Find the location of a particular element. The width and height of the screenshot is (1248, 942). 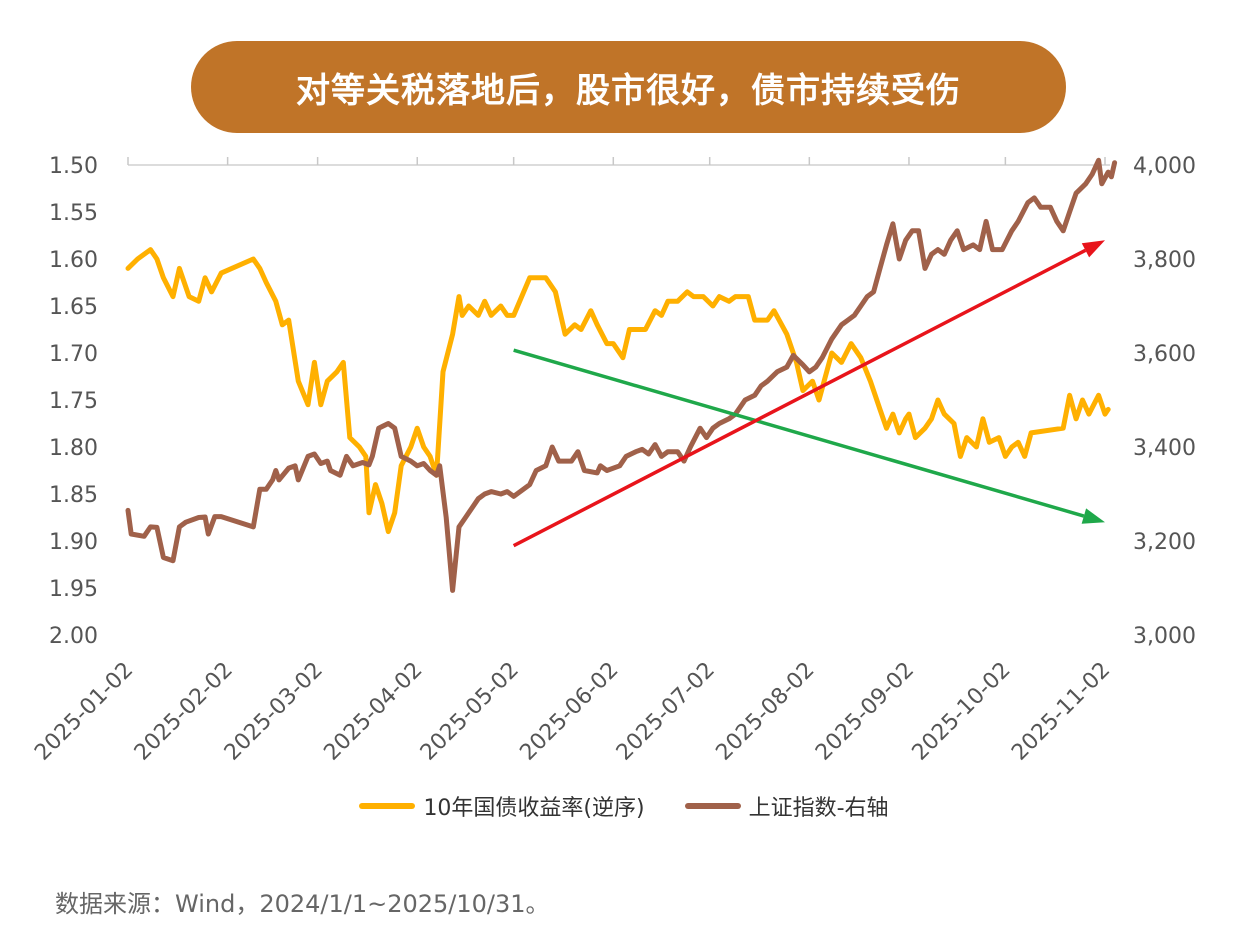

y-left-tick-label: 1.75 is located at coordinates (73, 401).